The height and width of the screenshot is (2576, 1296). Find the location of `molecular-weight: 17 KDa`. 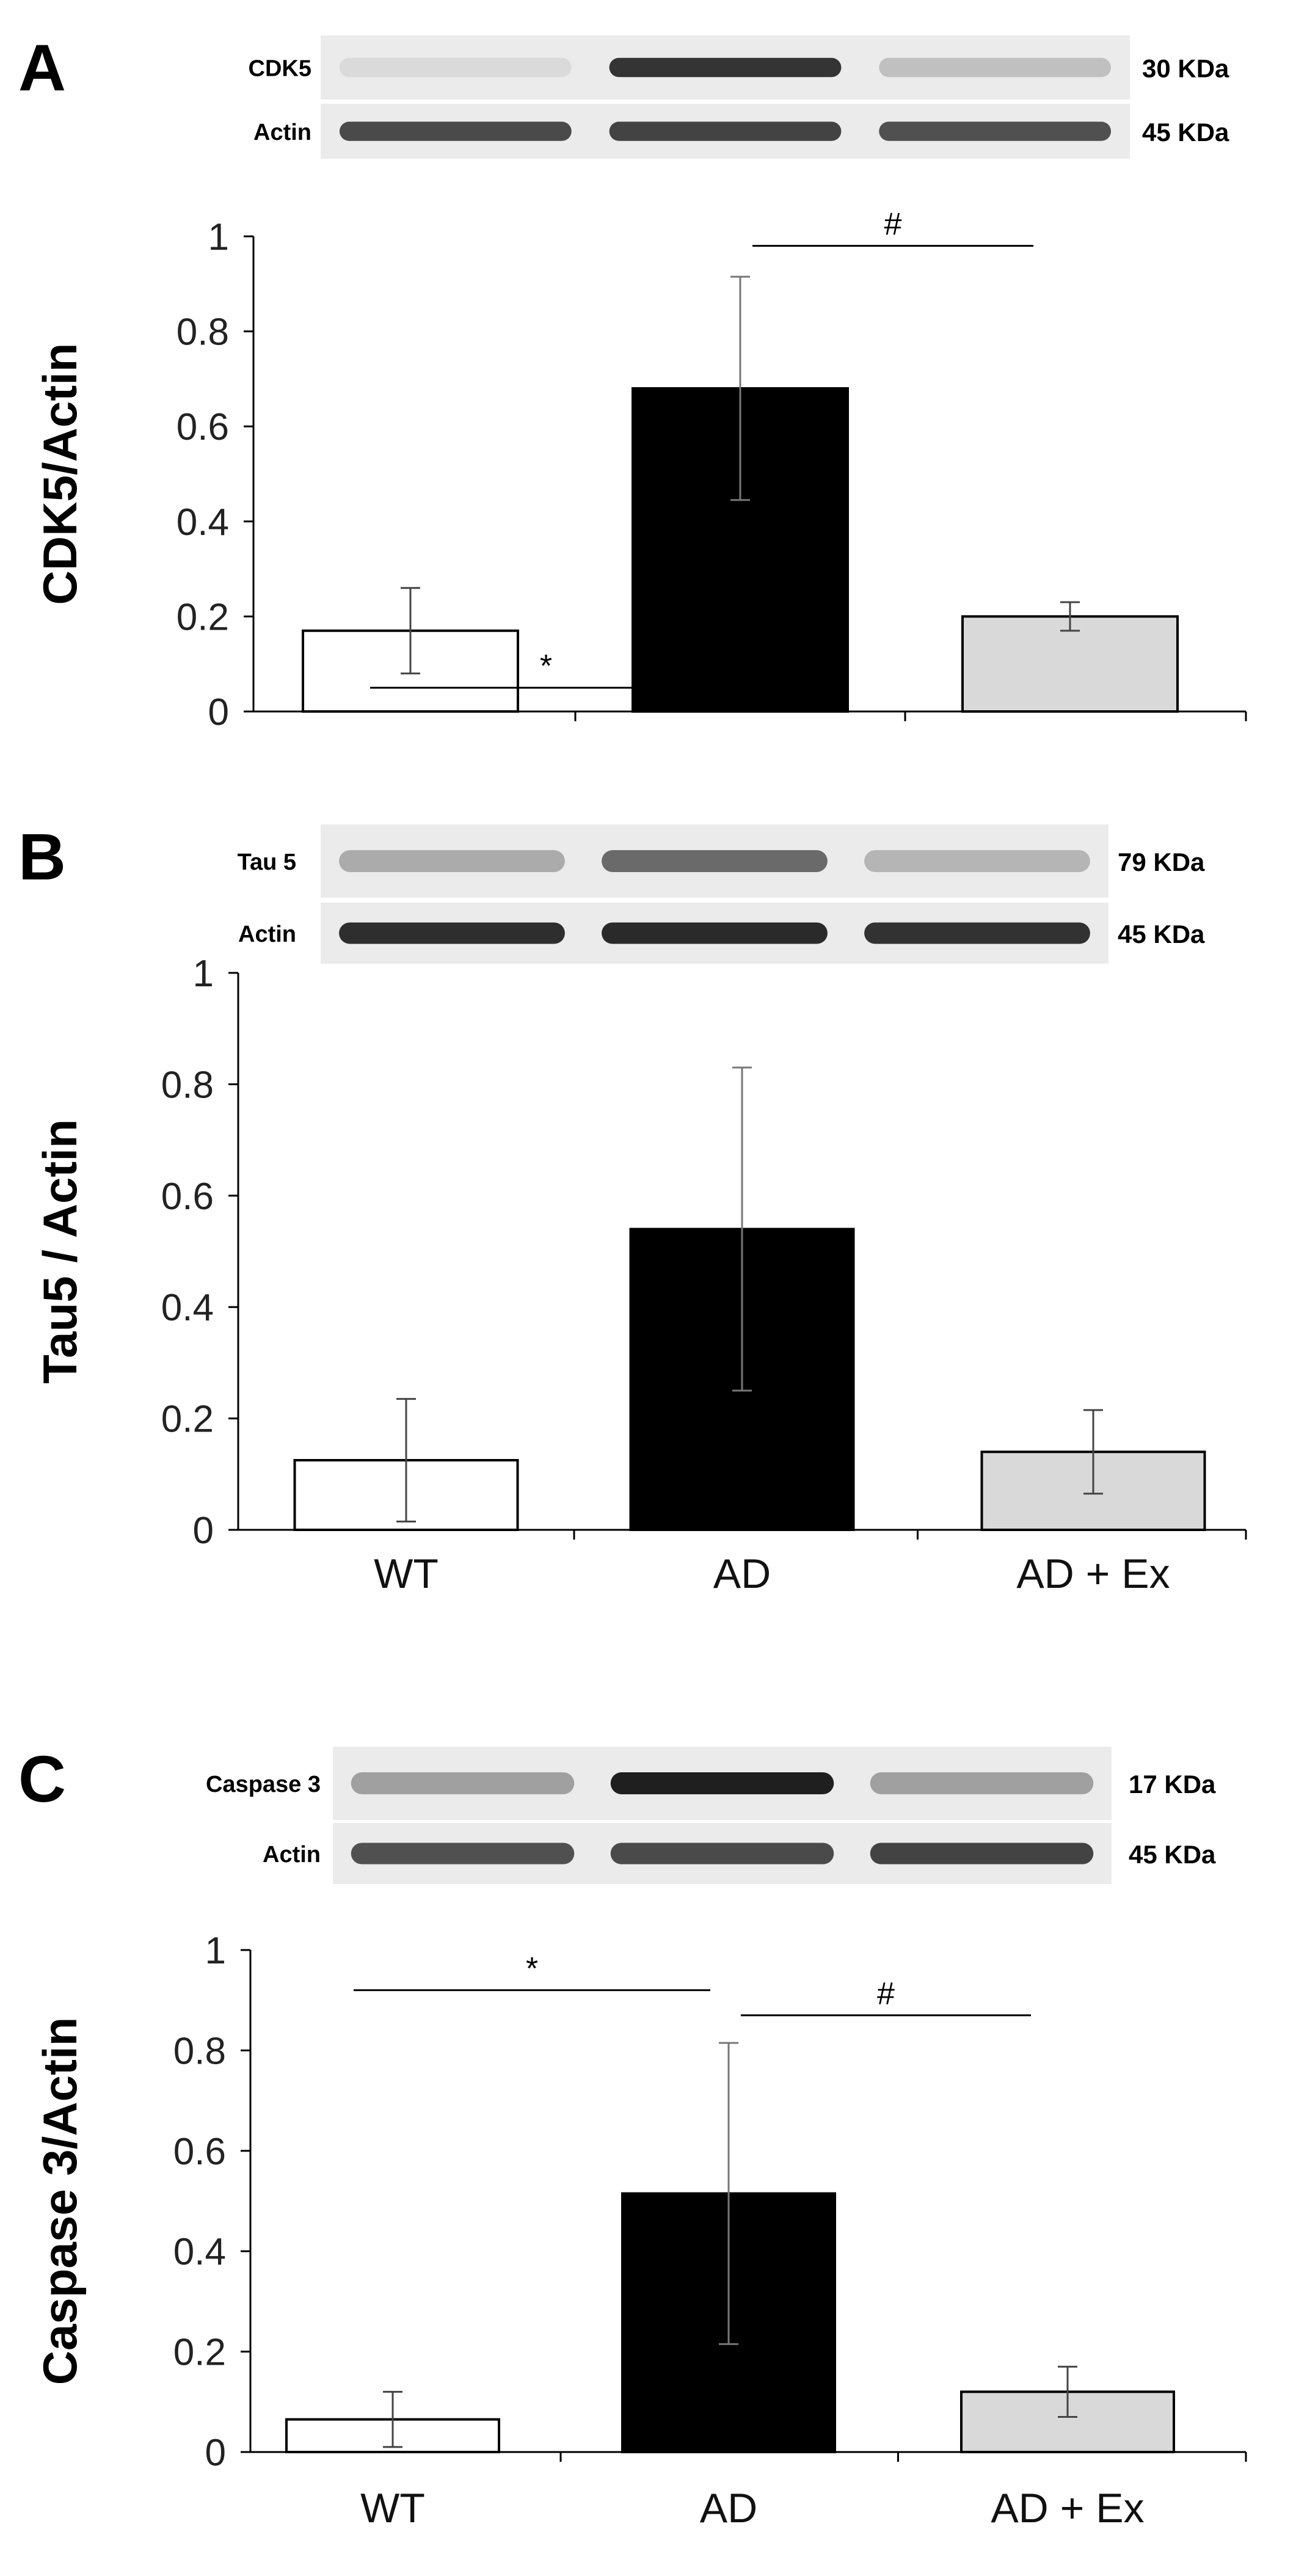

molecular-weight: 17 KDa is located at coordinates (1172, 1784).